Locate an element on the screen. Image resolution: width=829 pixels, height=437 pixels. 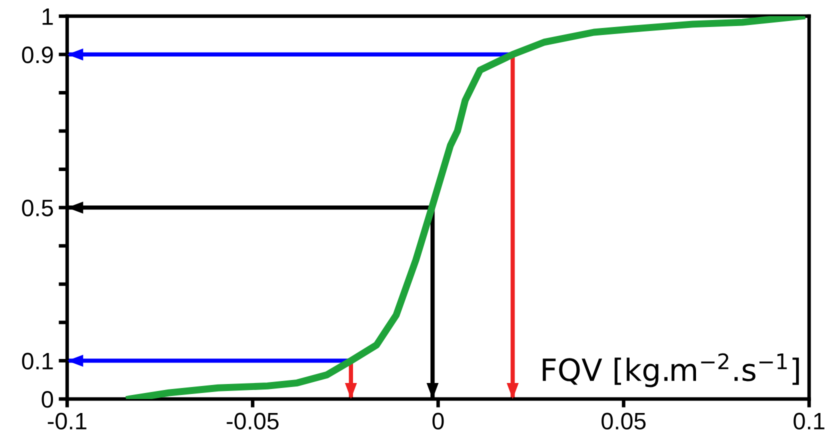
x-tick-label: 0.05 is located at coordinates (624, 421).